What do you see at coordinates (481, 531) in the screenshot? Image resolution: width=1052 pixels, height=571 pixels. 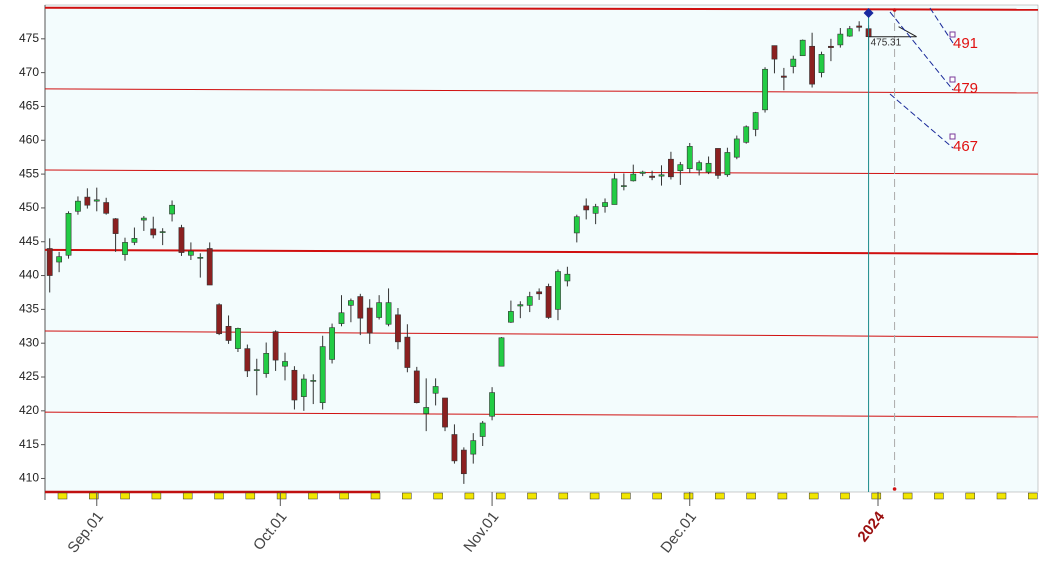 I see `x-tick-label: Nov.01` at bounding box center [481, 531].